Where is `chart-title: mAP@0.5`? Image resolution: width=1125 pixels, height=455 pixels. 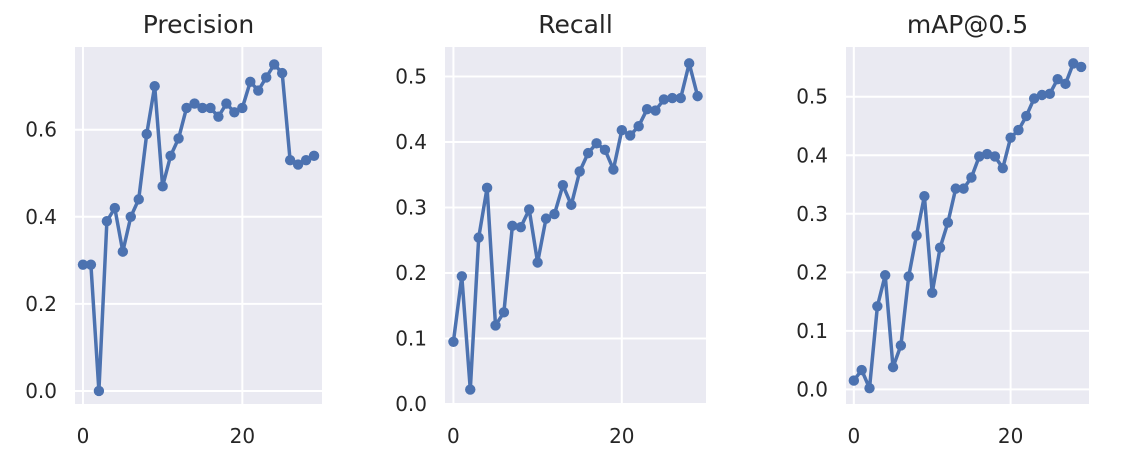 chart-title: mAP@0.5 is located at coordinates (967, 24).